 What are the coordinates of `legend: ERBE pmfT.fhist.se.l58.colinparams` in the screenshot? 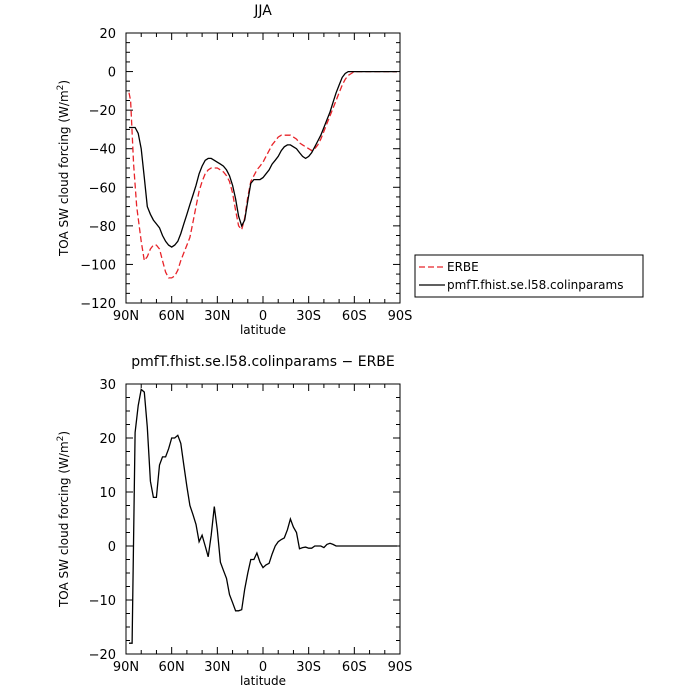 It's located at (529, 276).